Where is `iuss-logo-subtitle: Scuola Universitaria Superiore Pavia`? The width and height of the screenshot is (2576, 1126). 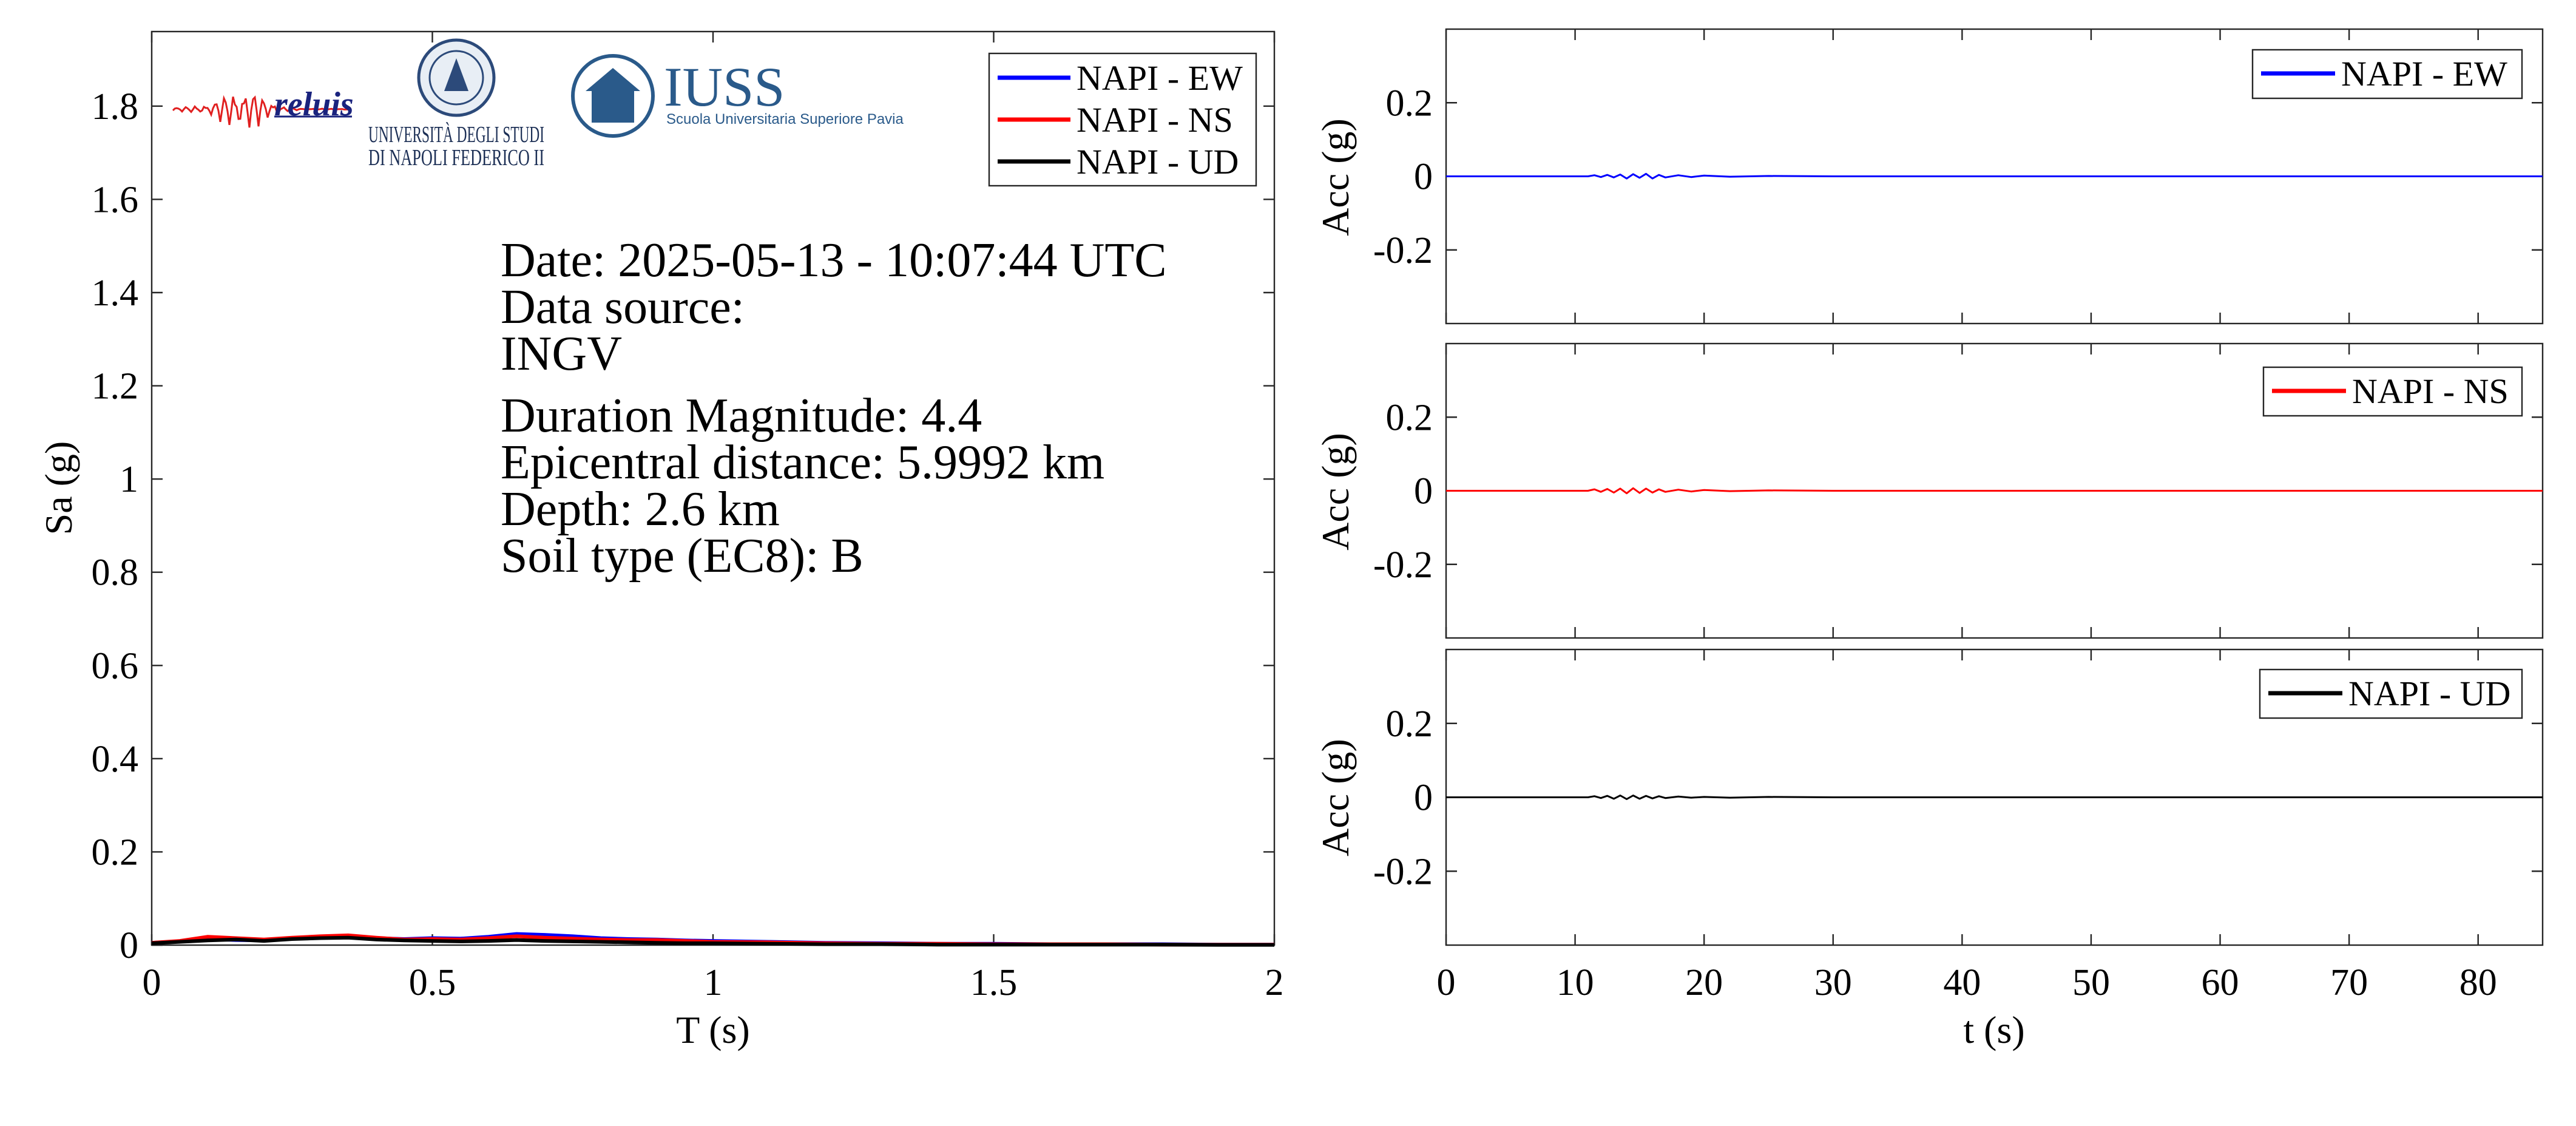
iuss-logo-subtitle: Scuola Universitaria Superiore Pavia is located at coordinates (785, 119).